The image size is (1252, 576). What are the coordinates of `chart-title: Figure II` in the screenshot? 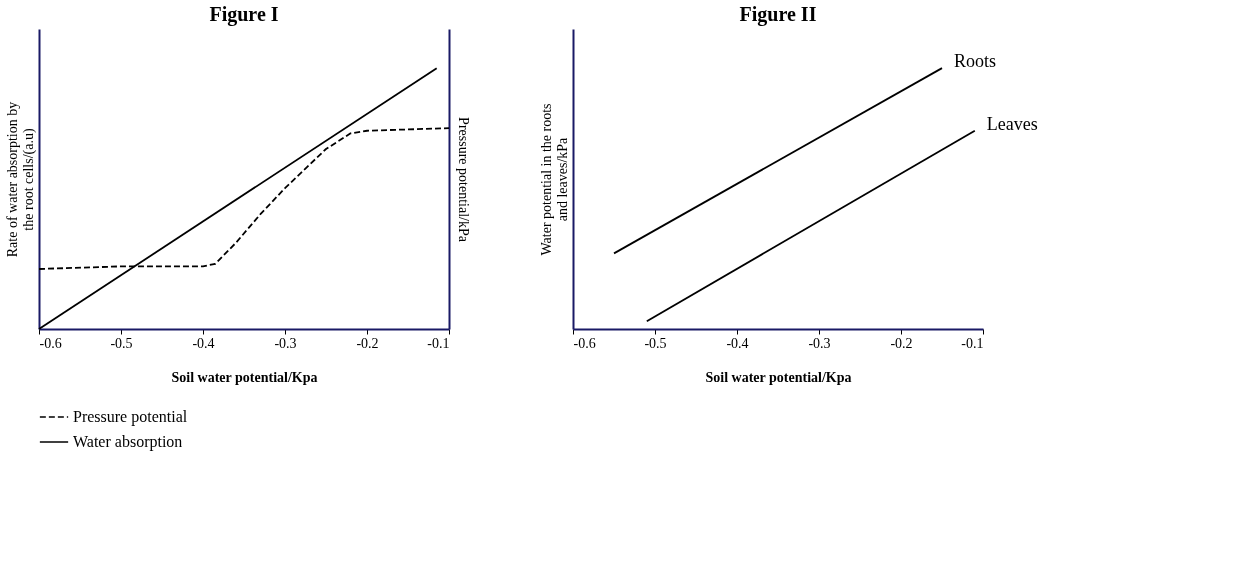 It's located at (778, 14).